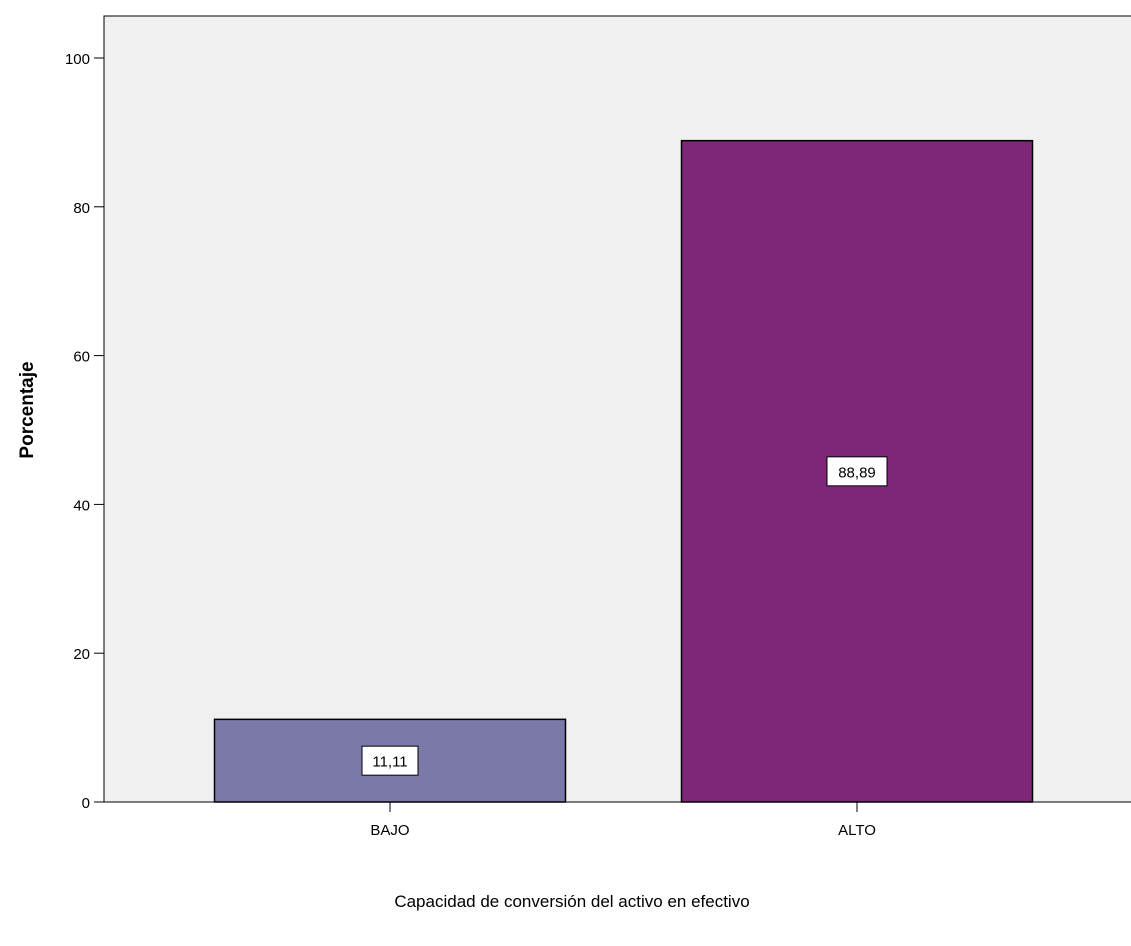 The width and height of the screenshot is (1131, 946). What do you see at coordinates (27, 409) in the screenshot?
I see `y-axis-title: Porcentaje` at bounding box center [27, 409].